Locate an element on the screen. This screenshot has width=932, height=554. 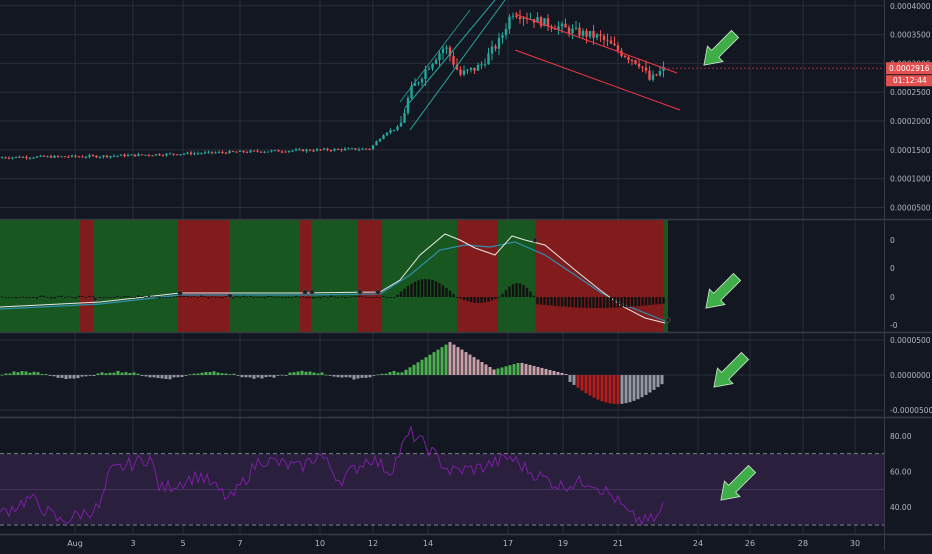
indicator-1-series is located at coordinates (335, 278).